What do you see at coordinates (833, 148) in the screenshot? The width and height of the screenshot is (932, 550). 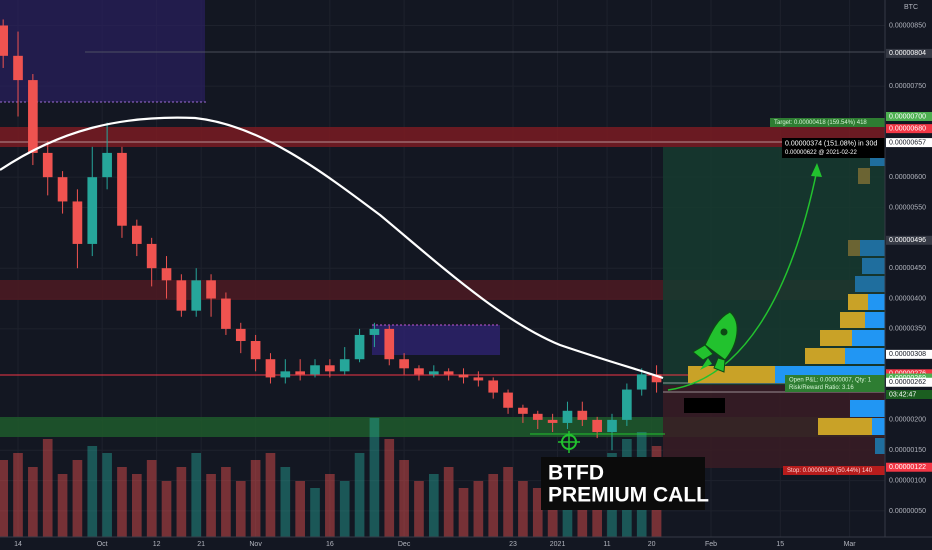 I see `projection-box` at bounding box center [833, 148].